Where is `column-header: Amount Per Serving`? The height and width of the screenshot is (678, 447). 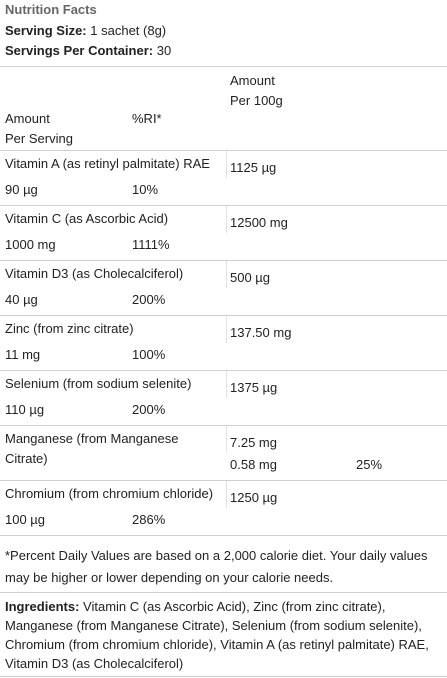 column-header: Amount Per Serving is located at coordinates (39, 128).